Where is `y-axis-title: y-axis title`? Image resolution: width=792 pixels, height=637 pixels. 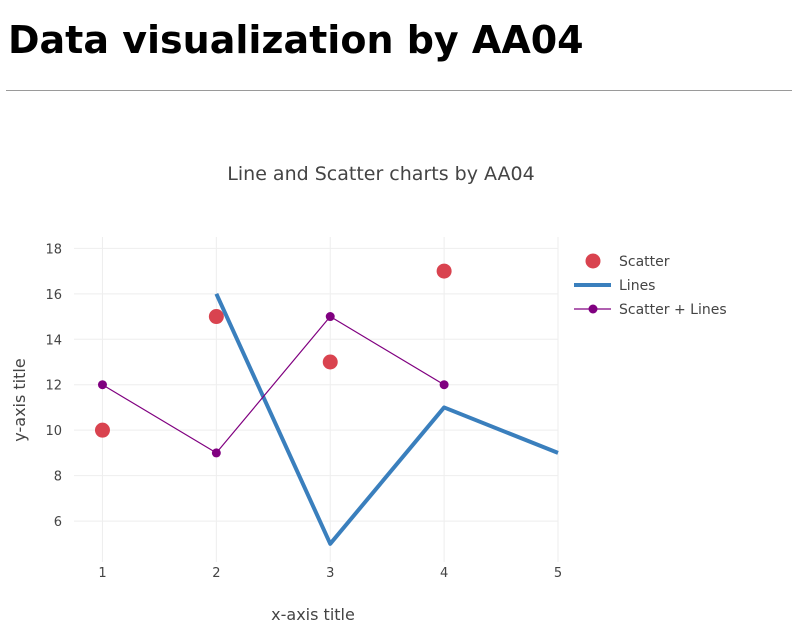
y-axis-title: y-axis title is located at coordinates (19, 399).